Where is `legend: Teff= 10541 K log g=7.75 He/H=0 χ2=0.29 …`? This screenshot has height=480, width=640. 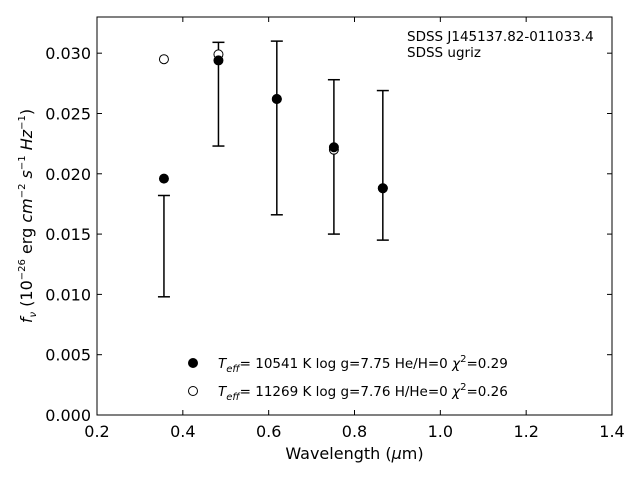 legend: Teff= 10541 K log g=7.75 He/H=0 χ2=0.29 … is located at coordinates (348, 378).